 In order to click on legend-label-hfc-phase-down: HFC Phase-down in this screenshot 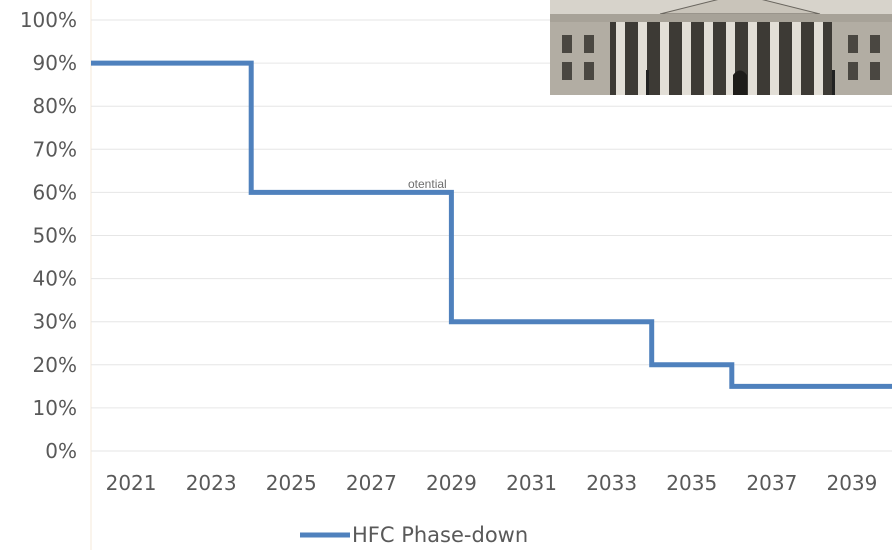, I will do `click(440, 535)`.